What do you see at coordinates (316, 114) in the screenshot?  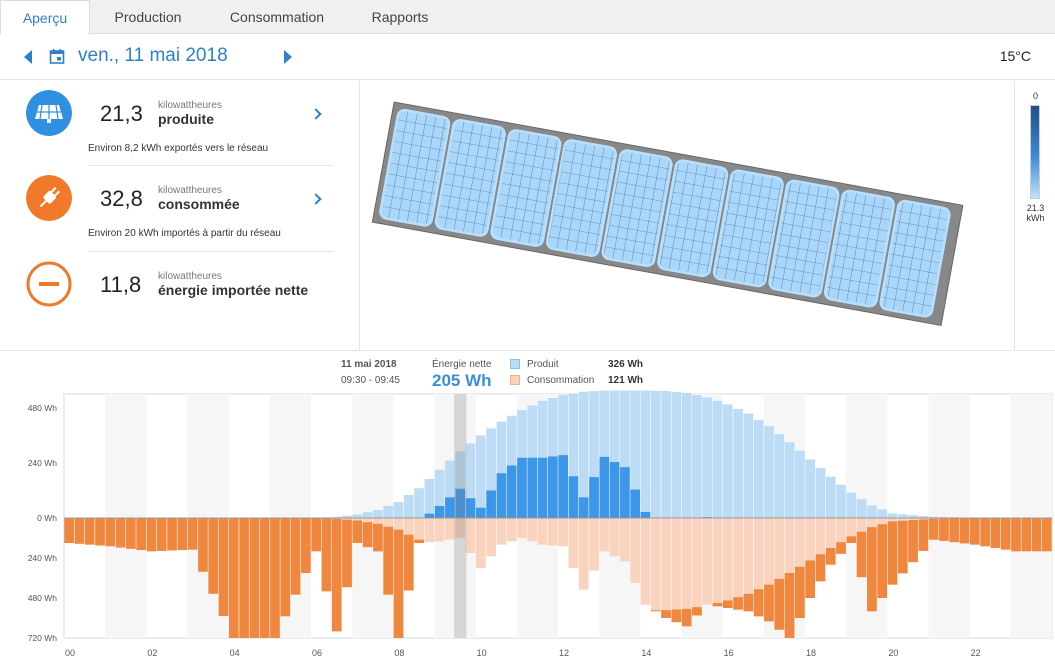 I see `produced-chevron-icon` at bounding box center [316, 114].